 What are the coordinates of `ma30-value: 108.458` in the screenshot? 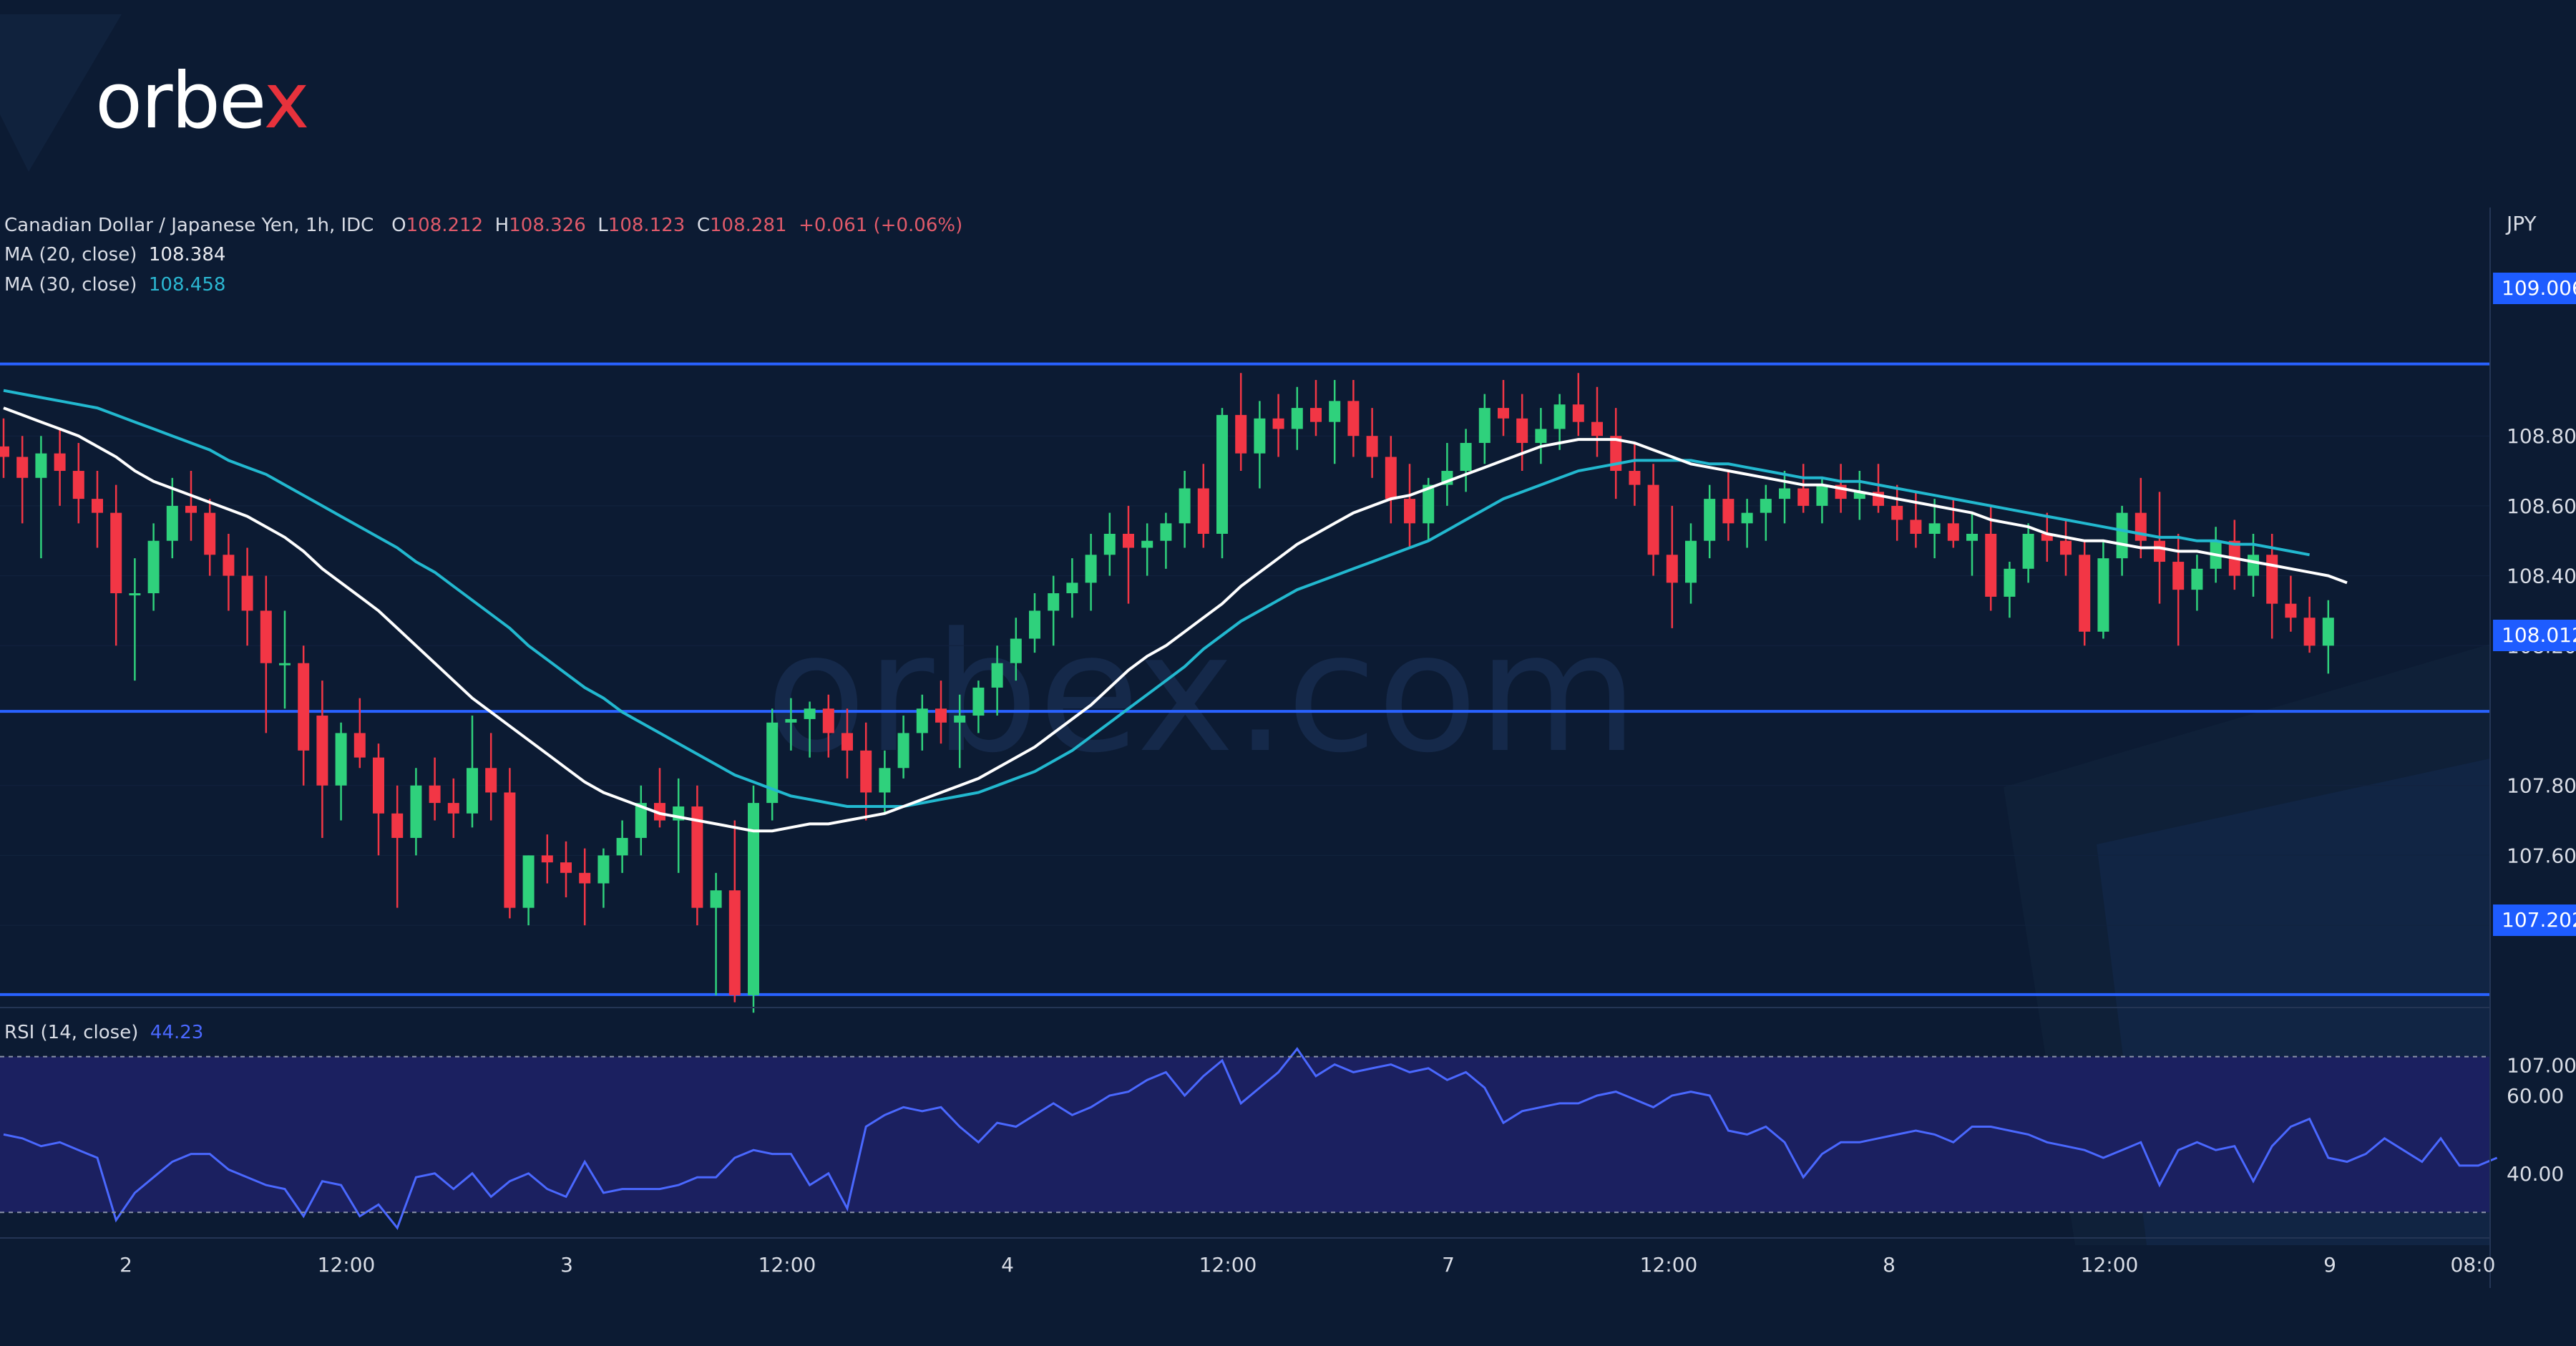 It's located at (187, 285).